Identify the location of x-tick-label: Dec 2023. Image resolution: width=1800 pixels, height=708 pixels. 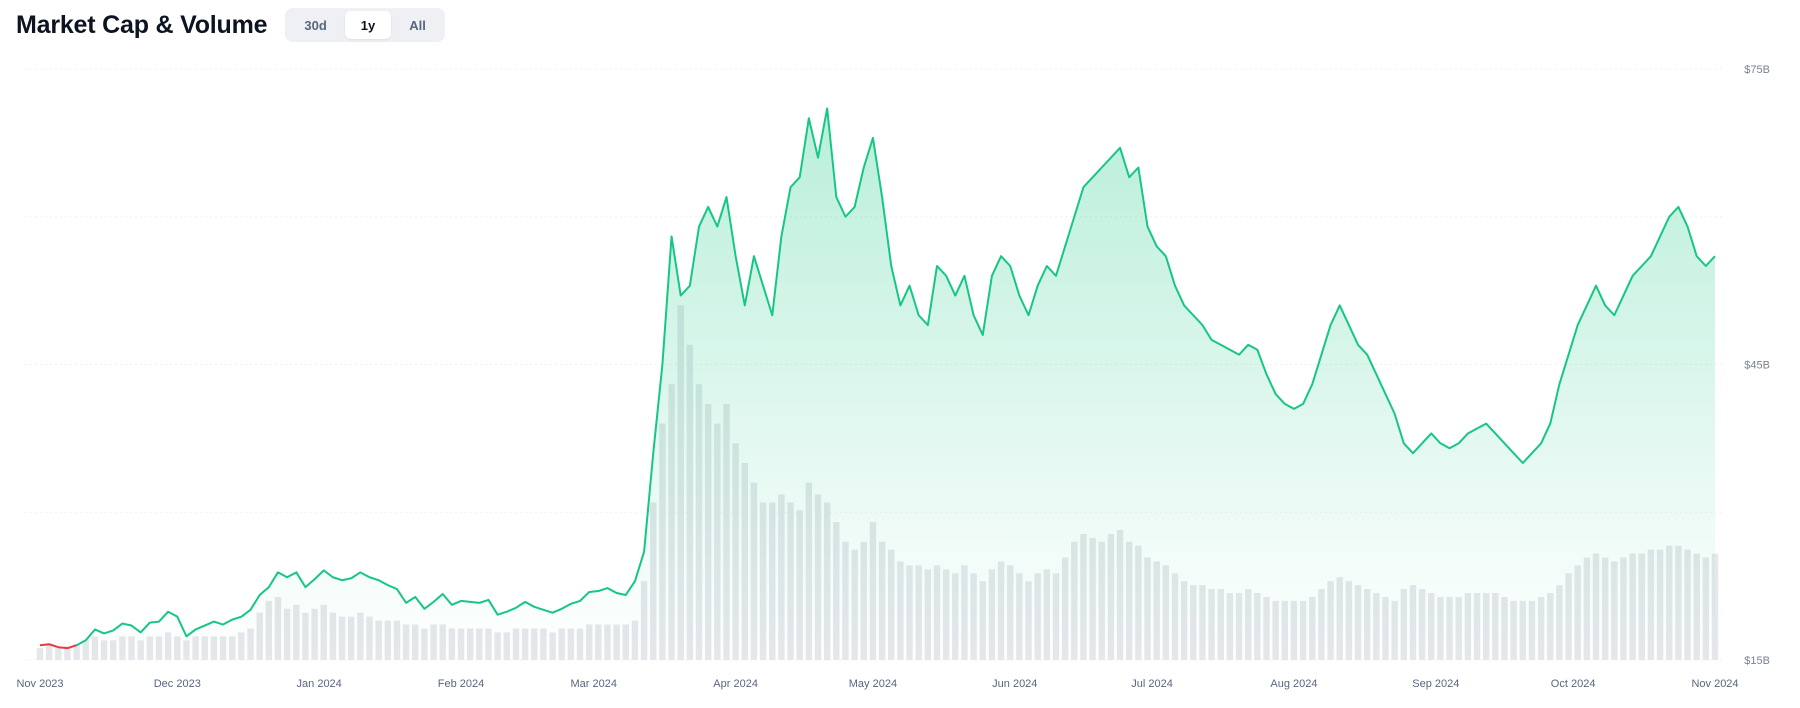
(177, 684).